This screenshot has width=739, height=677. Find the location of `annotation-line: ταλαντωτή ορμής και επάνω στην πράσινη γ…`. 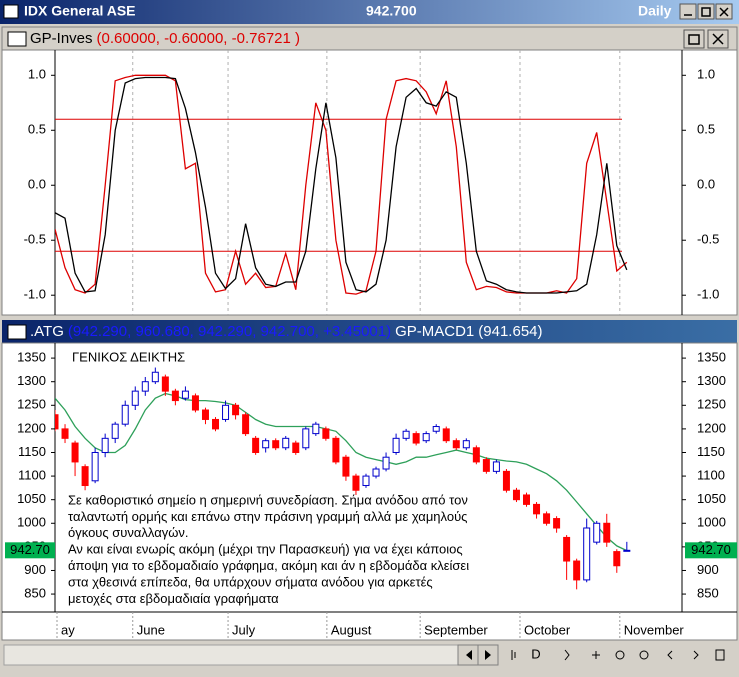

annotation-line: ταλαντωτή ορμής και επάνω στην πράσινη γ… is located at coordinates (267, 516).